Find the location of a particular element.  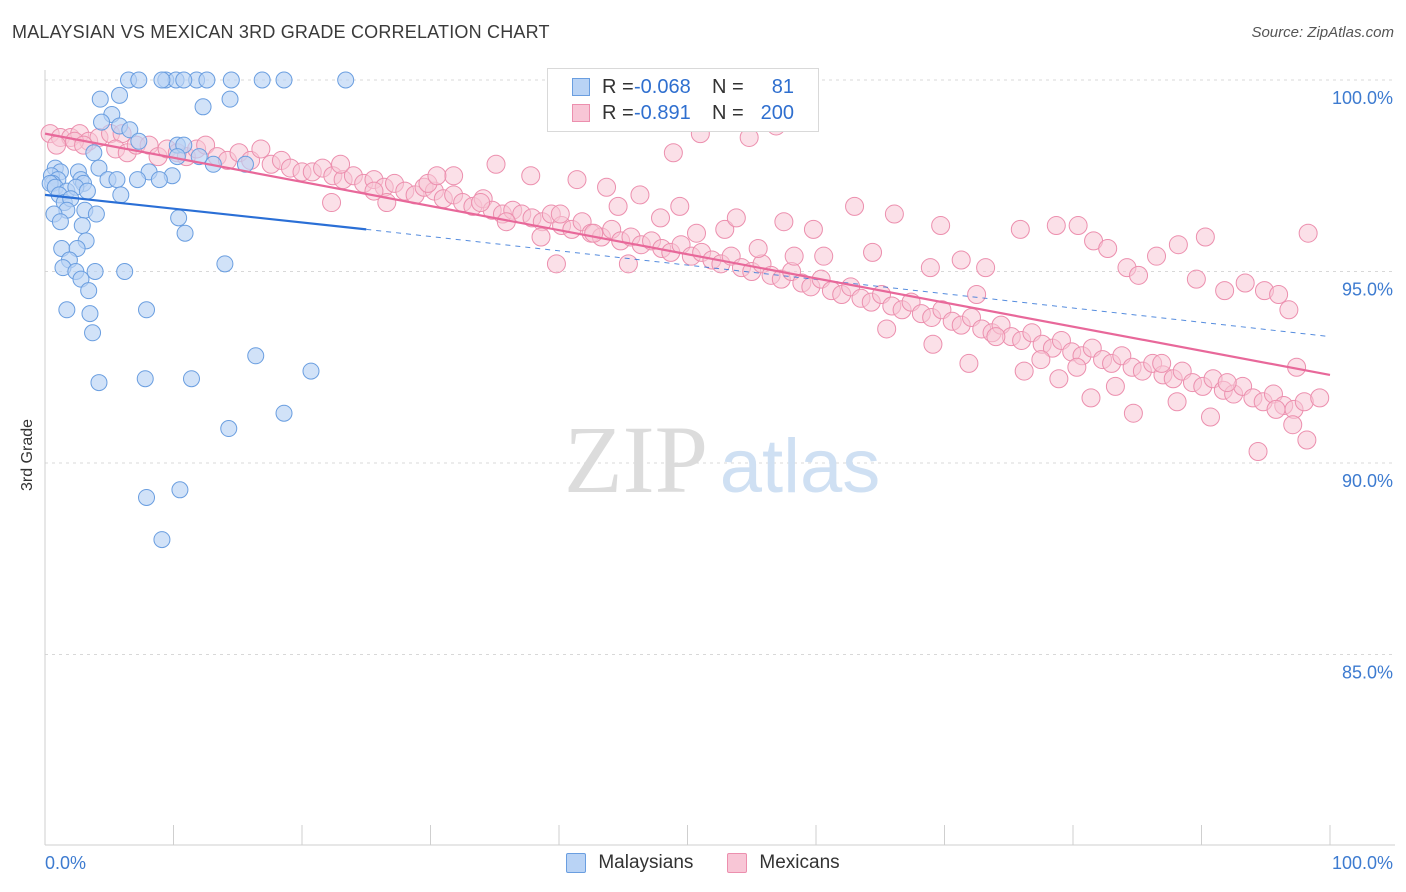

y-tick-label: 95.0% is located at coordinates (1367, 290).